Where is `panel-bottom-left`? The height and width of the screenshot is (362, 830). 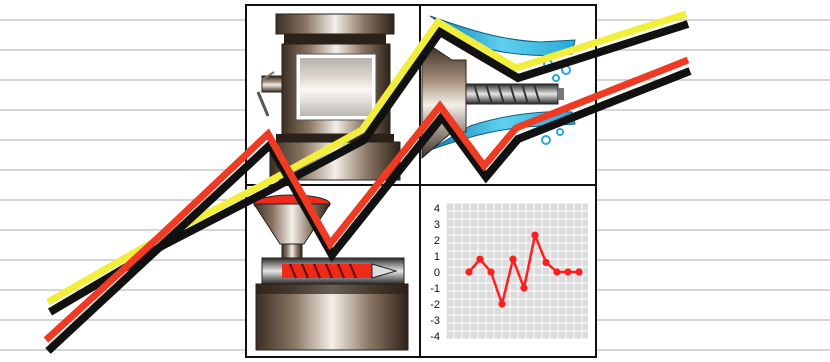
panel-bottom-left is located at coordinates (333, 271).